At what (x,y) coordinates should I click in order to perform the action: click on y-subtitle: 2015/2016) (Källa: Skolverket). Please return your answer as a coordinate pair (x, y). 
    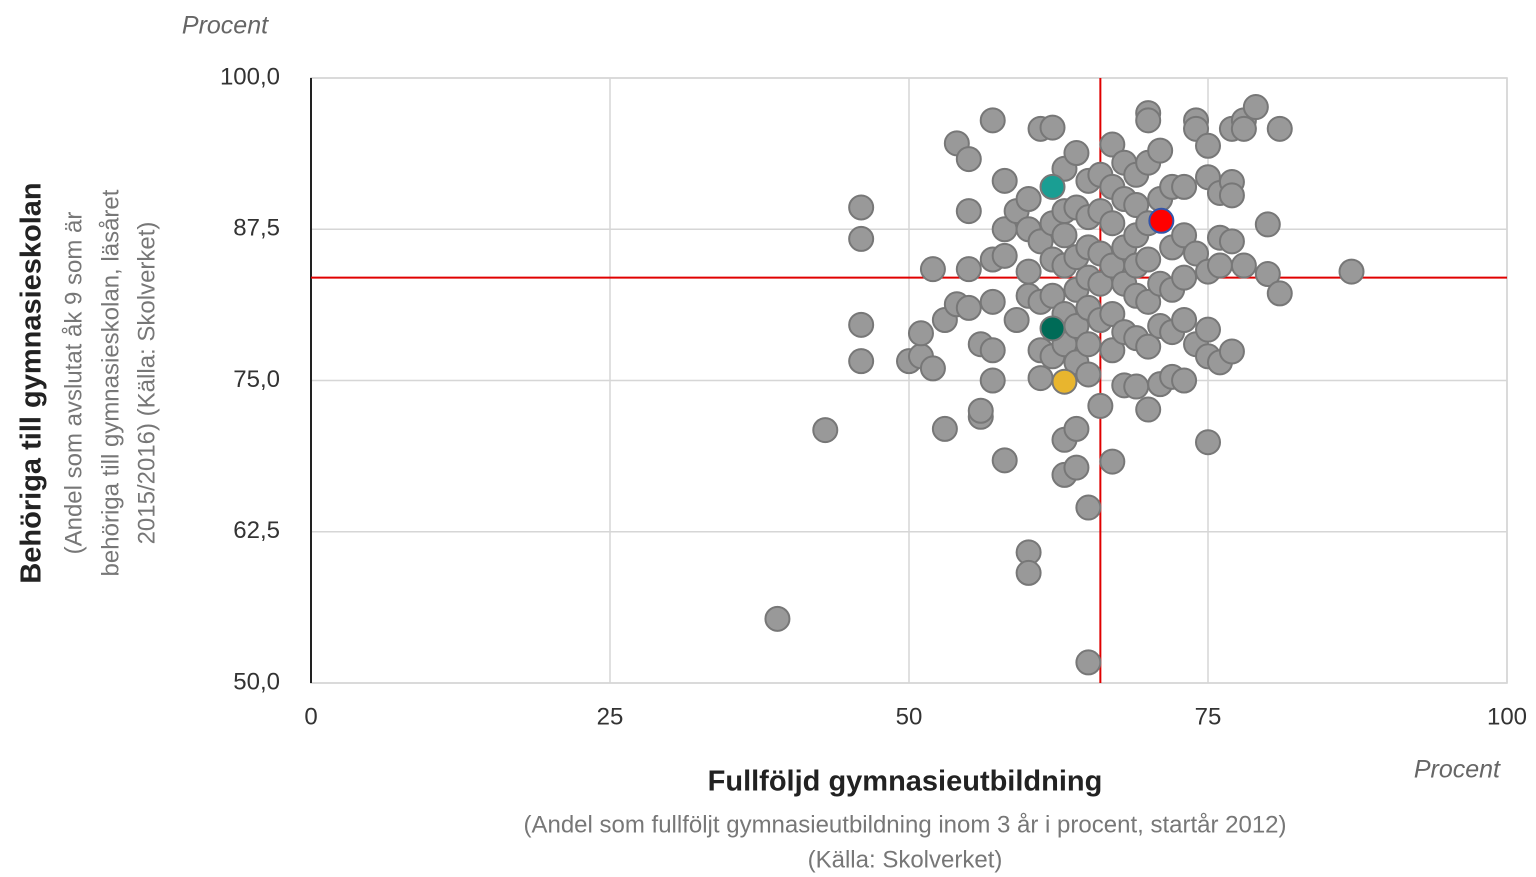
    Looking at the image, I should click on (146, 383).